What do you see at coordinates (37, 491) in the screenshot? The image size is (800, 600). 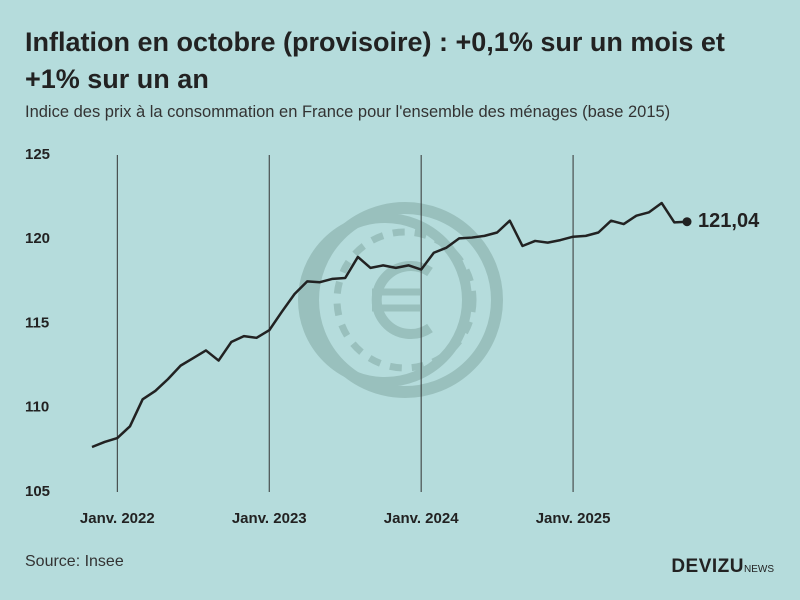 I see `y-tick-label: 105` at bounding box center [37, 491].